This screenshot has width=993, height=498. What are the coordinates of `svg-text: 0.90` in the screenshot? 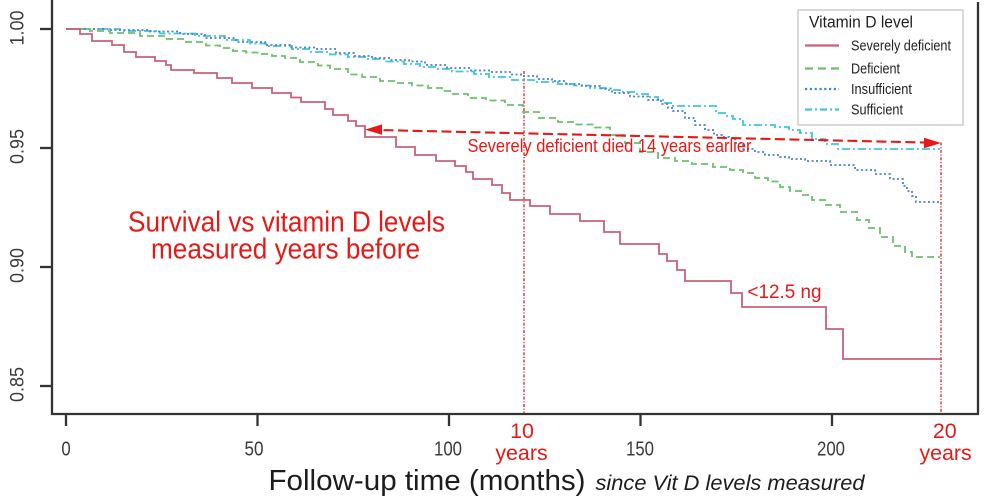 It's located at (18, 265).